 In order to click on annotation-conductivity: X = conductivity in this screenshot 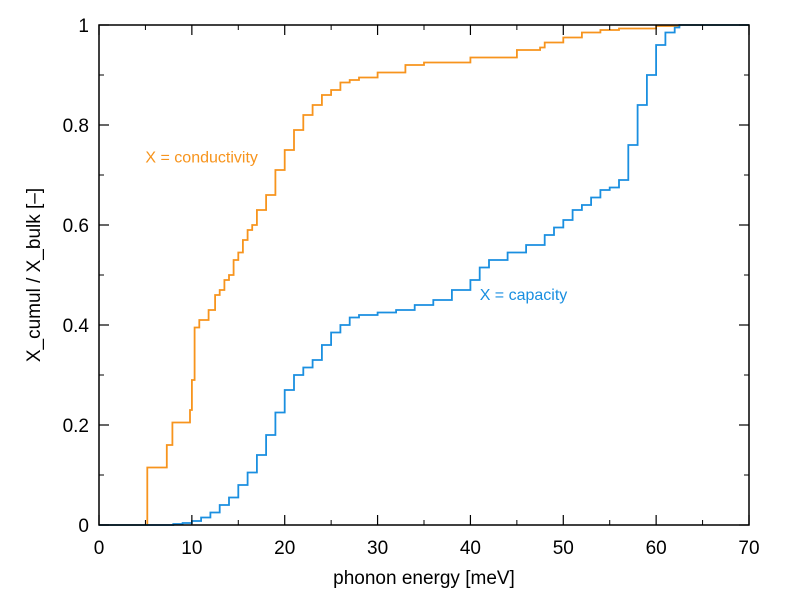, I will do `click(201, 158)`.